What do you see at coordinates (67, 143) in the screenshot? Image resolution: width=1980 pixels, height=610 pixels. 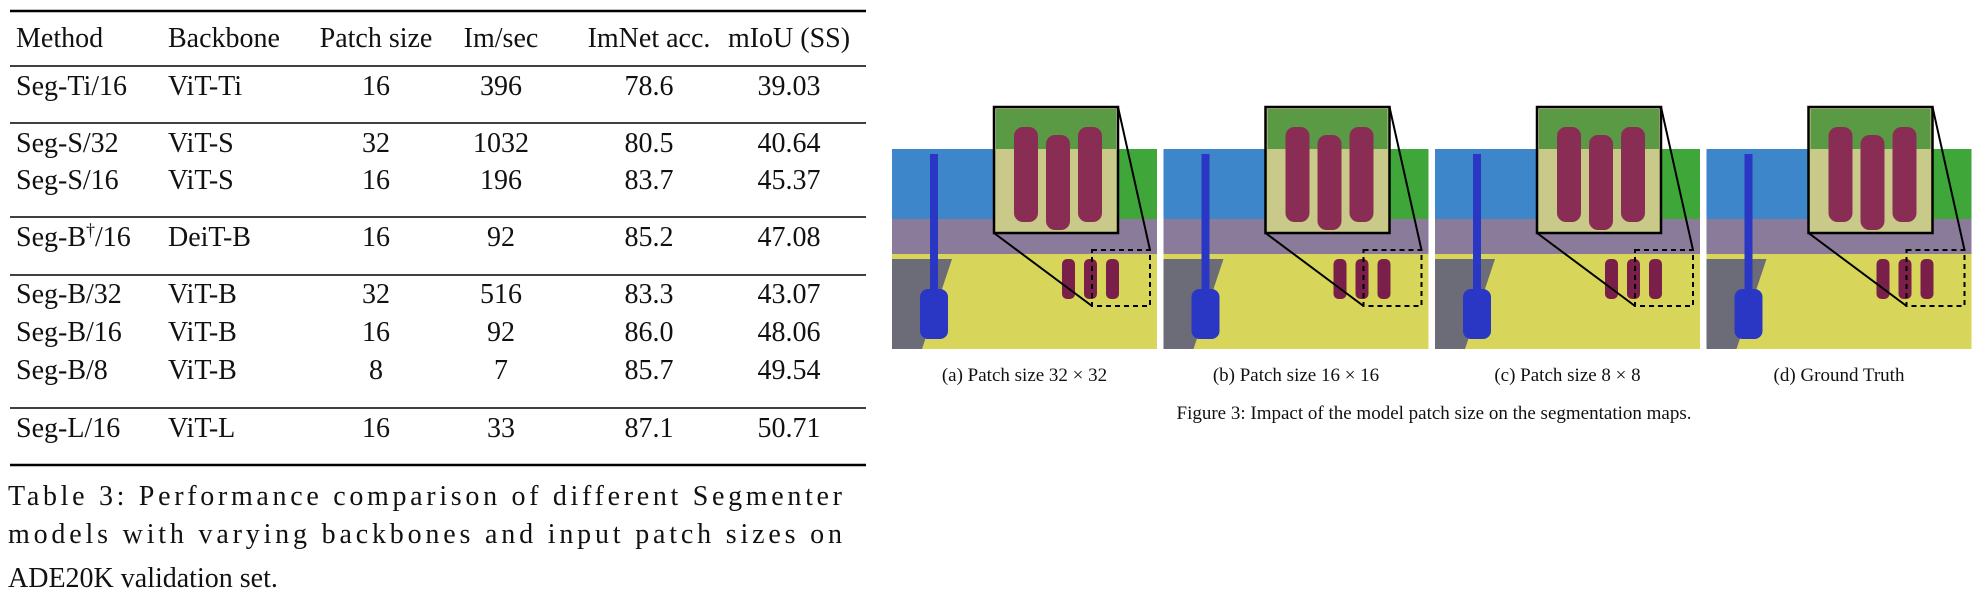 I see `table-cell: Seg-S/32` at bounding box center [67, 143].